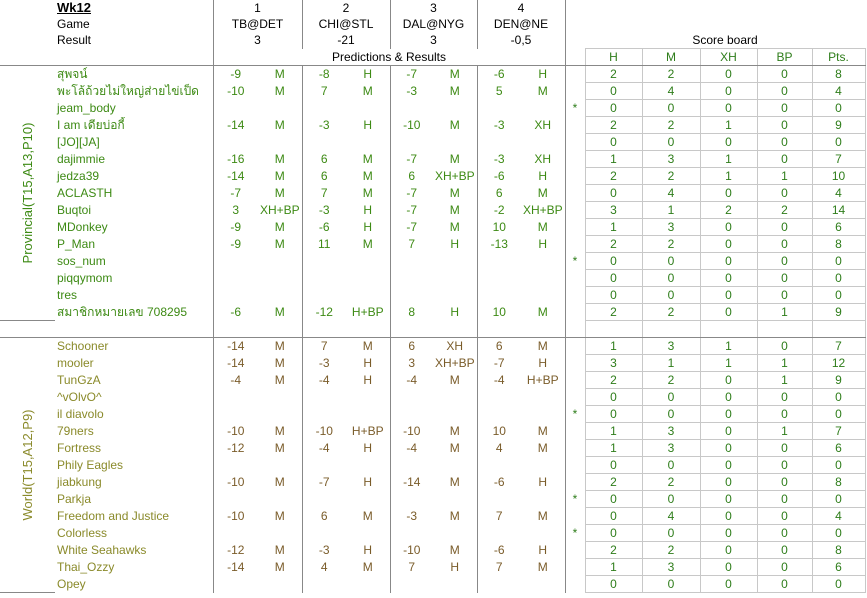  Describe the element at coordinates (433, 108) in the screenshot. I see `player-row: jeam_body * 0 0 0 0 0` at that location.